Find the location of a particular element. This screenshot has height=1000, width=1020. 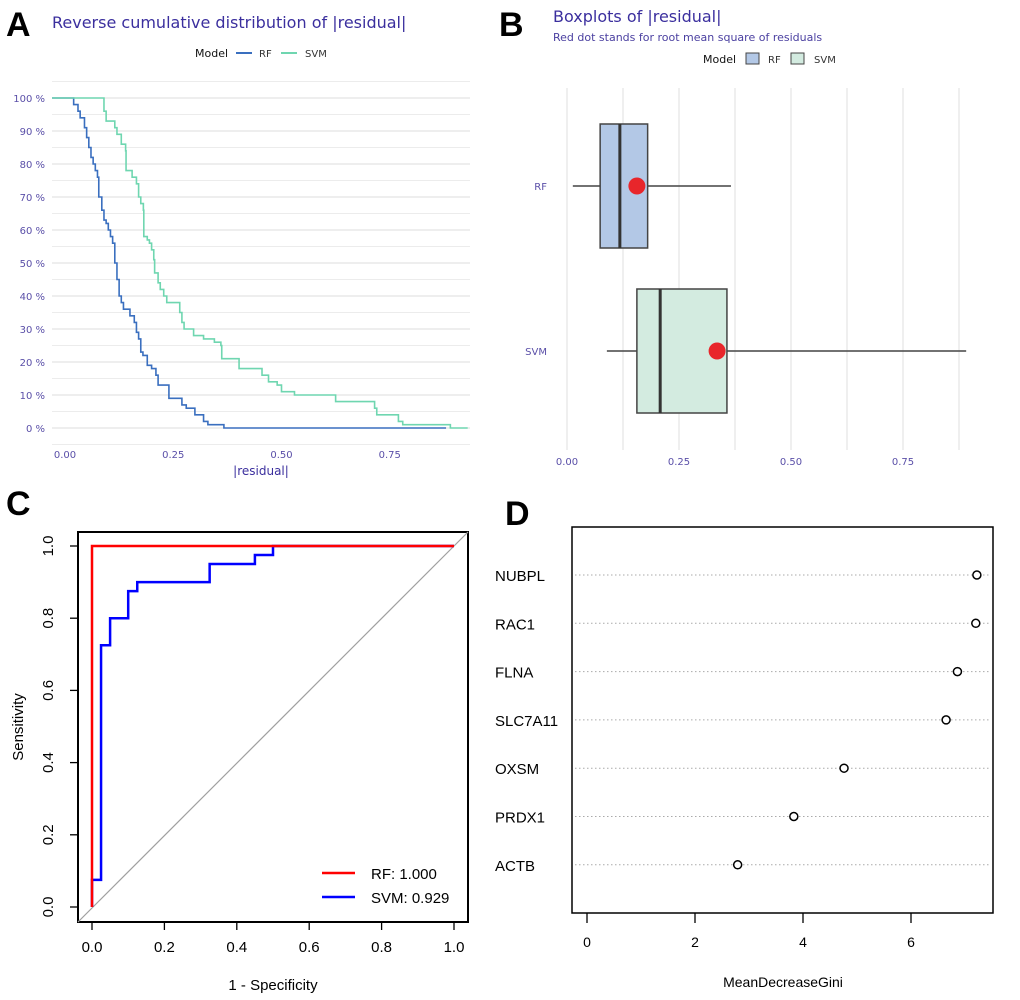

panel-a-legend-svm: SVM is located at coordinates (316, 54).